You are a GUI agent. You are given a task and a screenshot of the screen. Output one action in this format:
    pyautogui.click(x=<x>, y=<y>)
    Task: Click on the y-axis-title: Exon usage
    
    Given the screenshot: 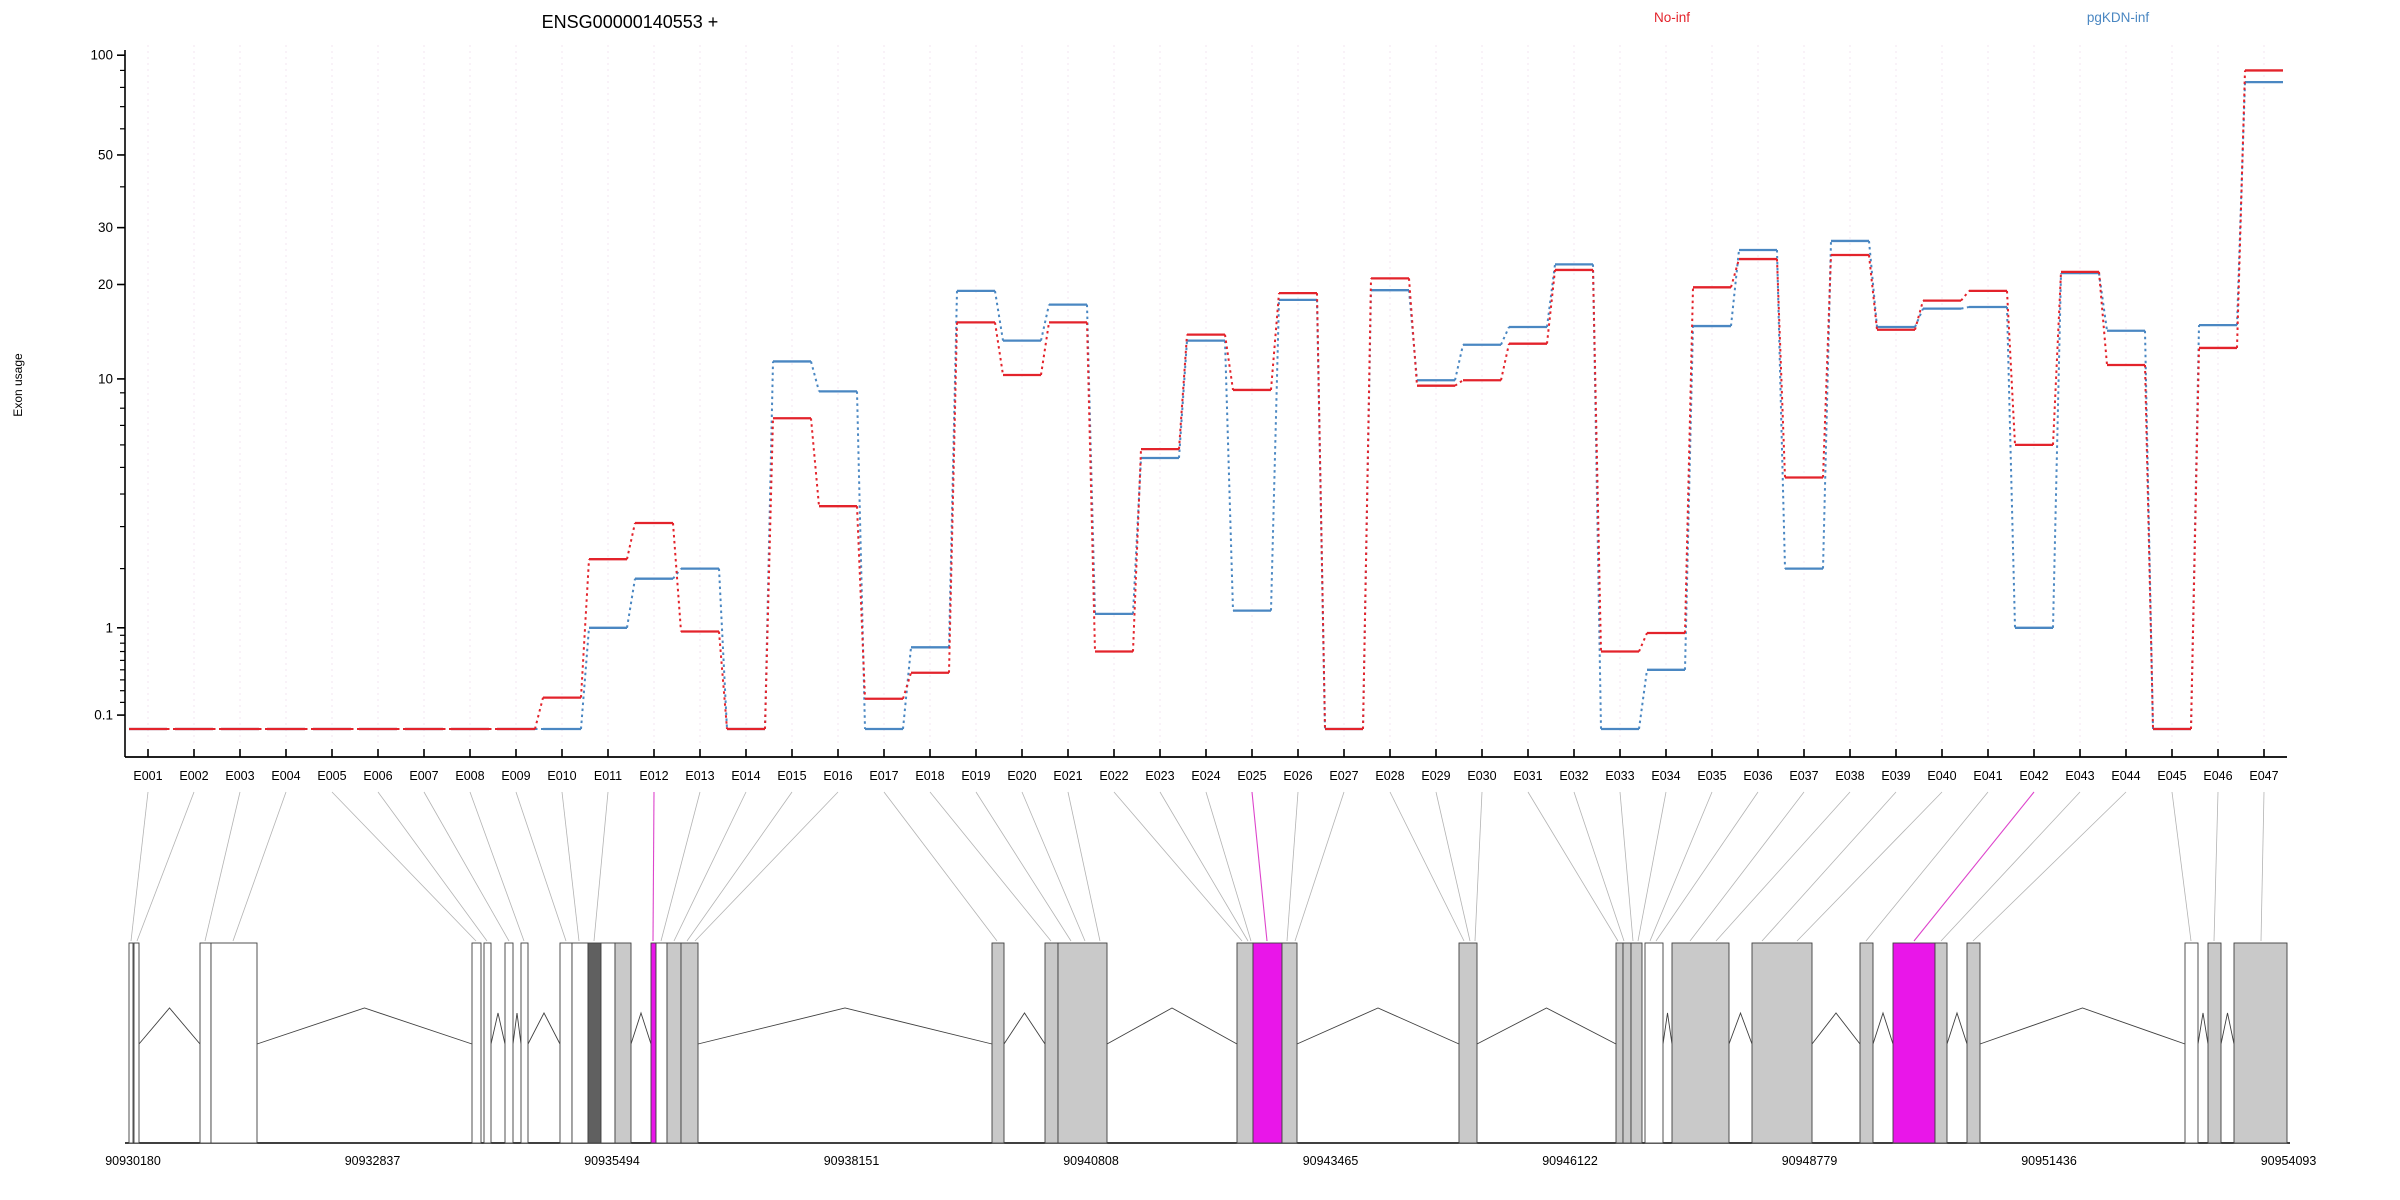 What is the action you would take?
    pyautogui.click(x=18, y=385)
    